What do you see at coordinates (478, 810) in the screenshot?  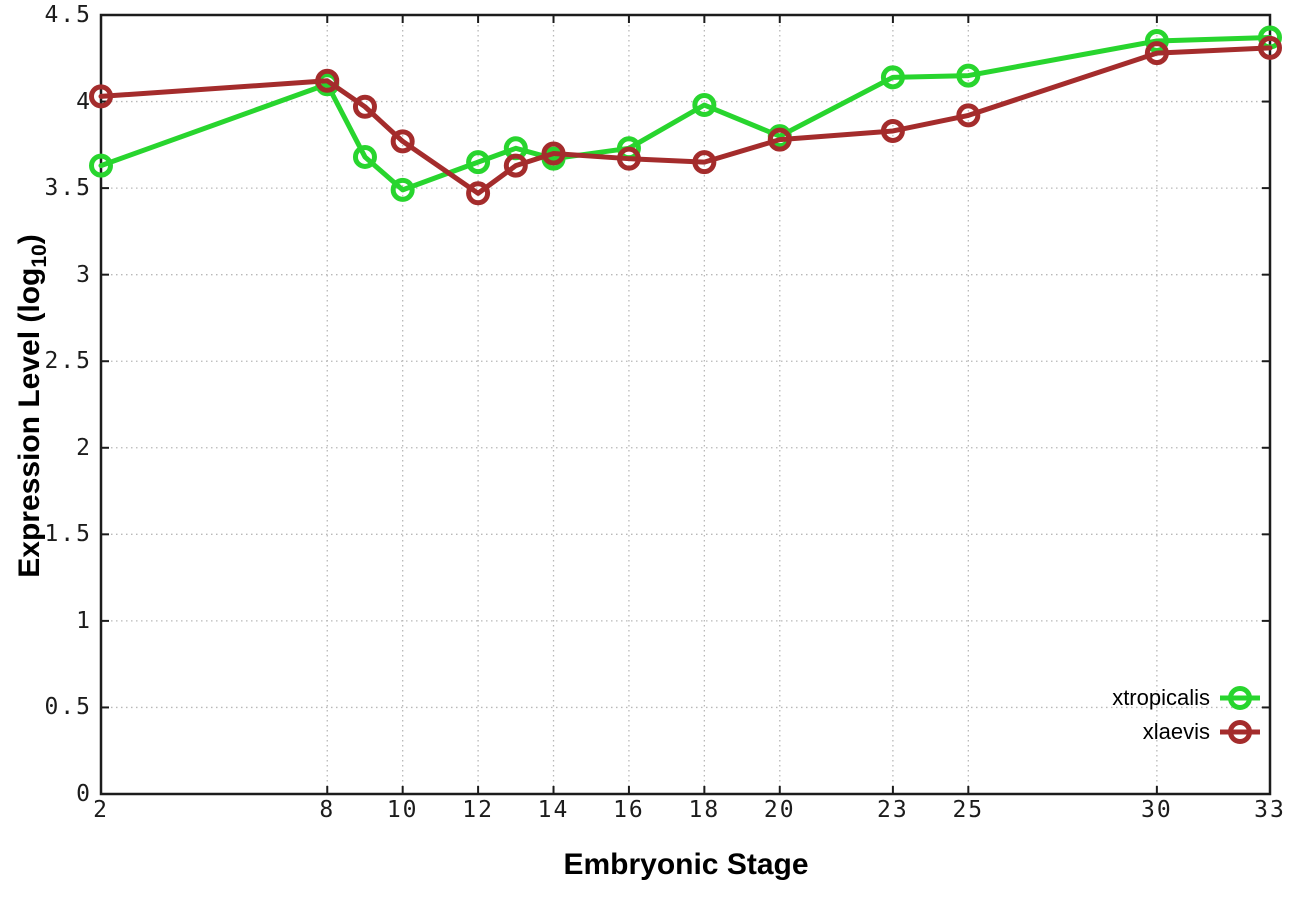 I see `x-tick-label: 12` at bounding box center [478, 810].